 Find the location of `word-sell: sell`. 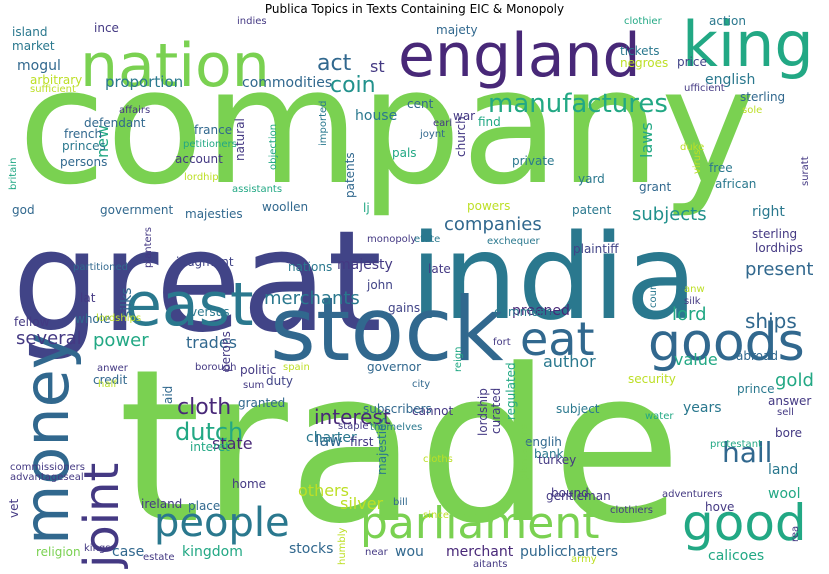

word-sell: sell is located at coordinates (785, 412).